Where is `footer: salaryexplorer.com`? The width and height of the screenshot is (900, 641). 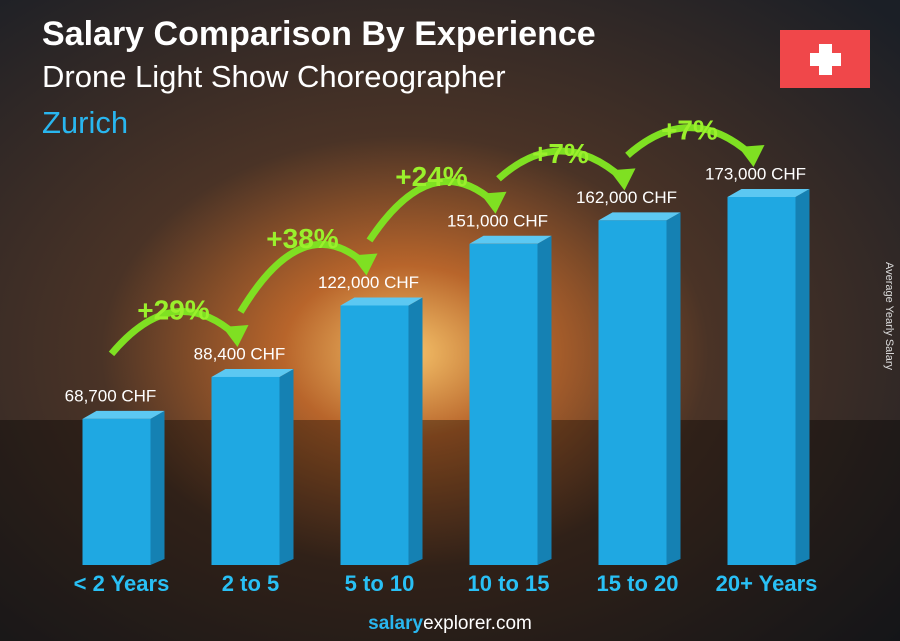 footer: salaryexplorer.com is located at coordinates (450, 623).